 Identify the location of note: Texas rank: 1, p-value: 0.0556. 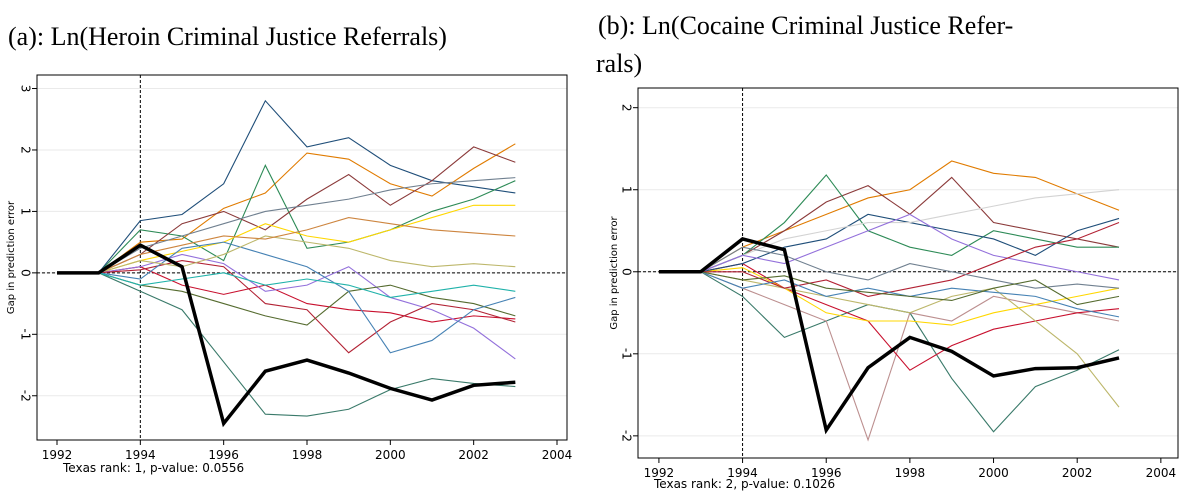
(153, 468).